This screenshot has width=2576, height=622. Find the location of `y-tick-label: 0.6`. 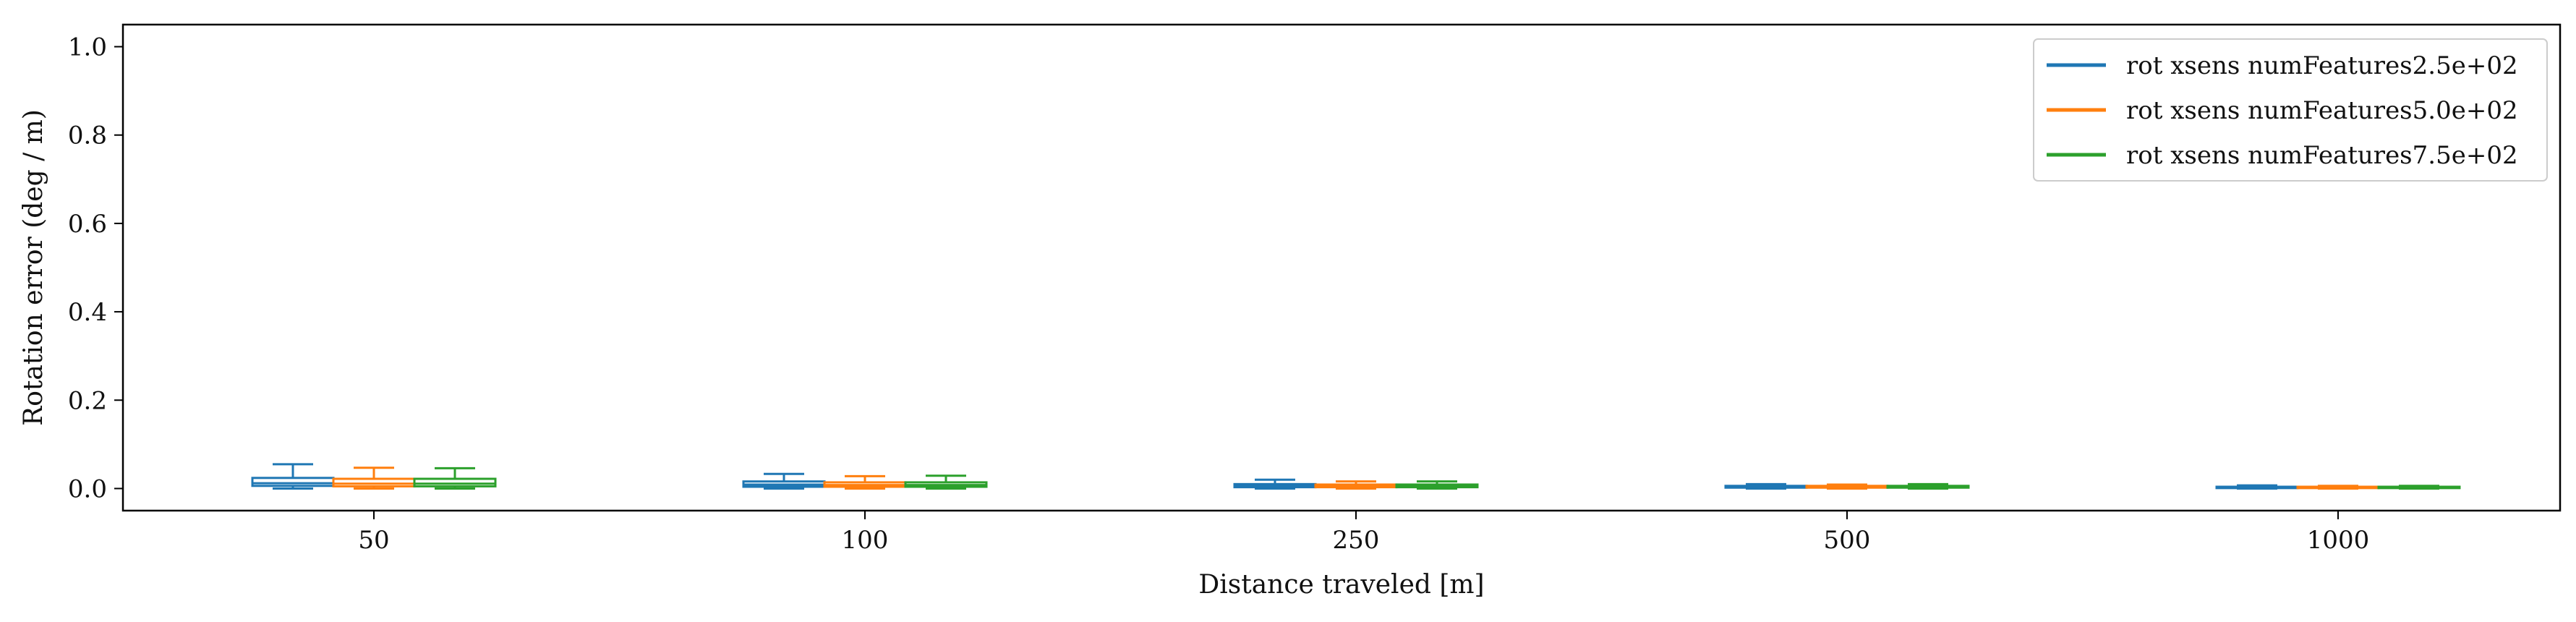

y-tick-label: 0.6 is located at coordinates (87, 224).